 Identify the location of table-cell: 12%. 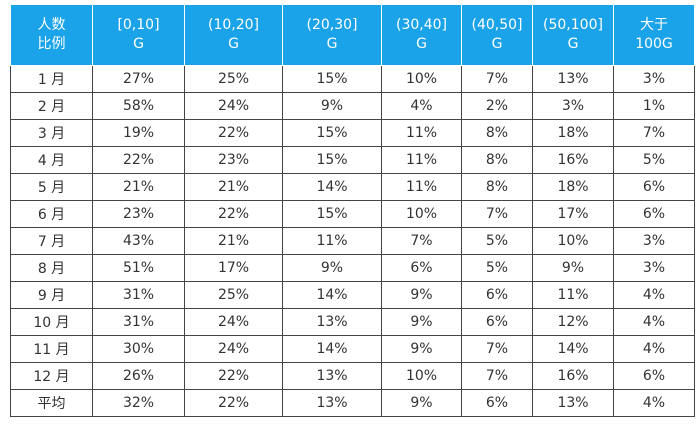
(573, 322).